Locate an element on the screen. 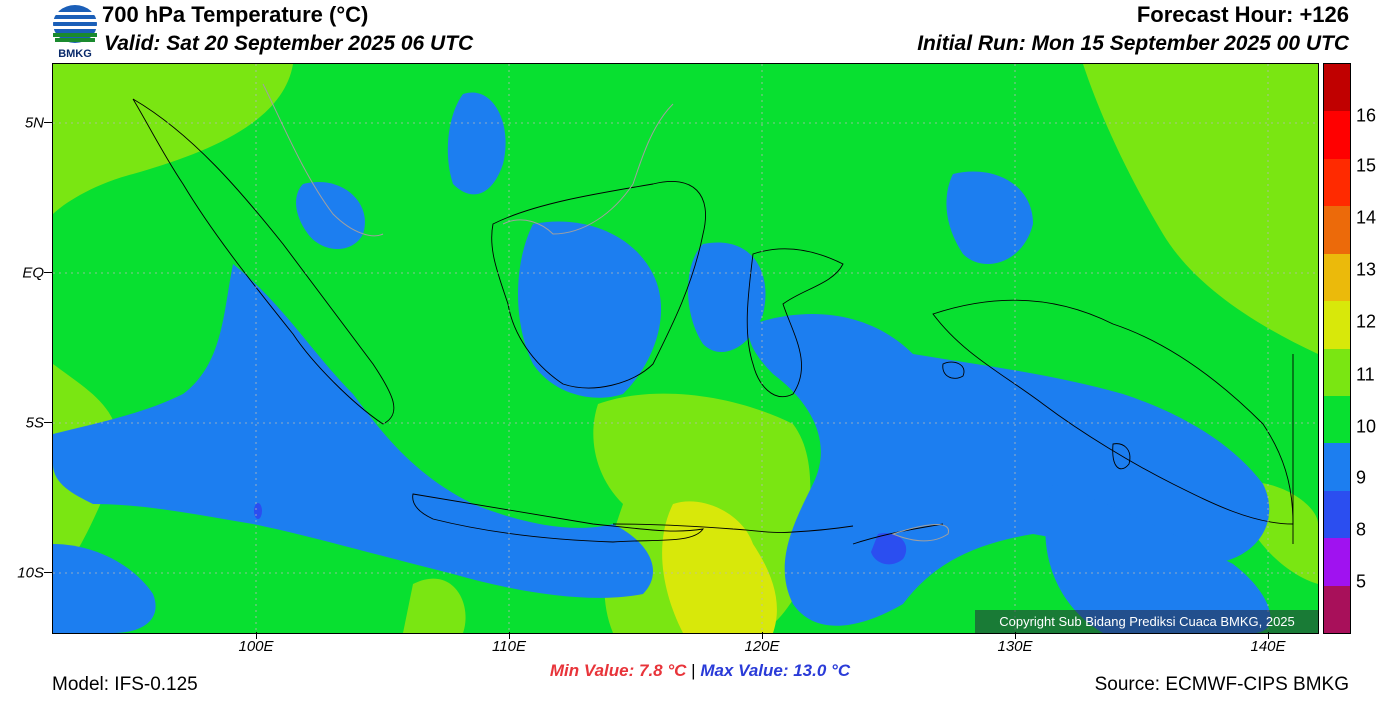  map-title: 700 hPa Temperature (°C) is located at coordinates (235, 14).